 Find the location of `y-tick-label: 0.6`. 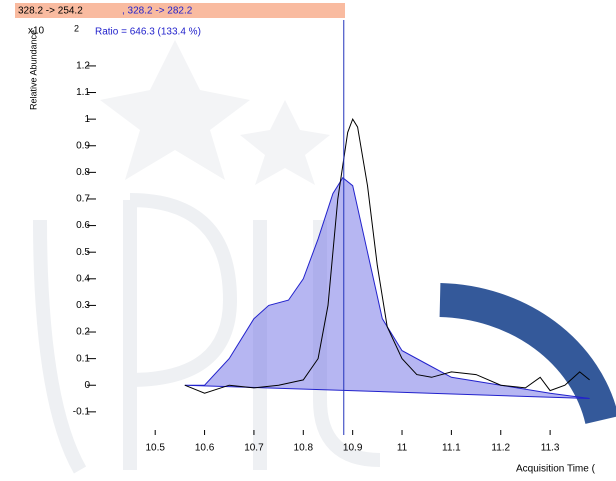

y-tick-label: 0.6 is located at coordinates (83, 225).